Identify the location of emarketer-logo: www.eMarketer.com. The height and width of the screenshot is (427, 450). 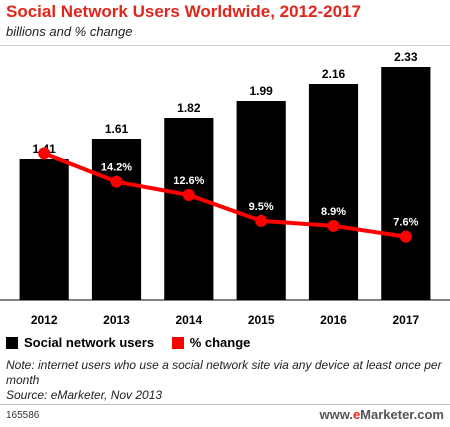
(381, 414).